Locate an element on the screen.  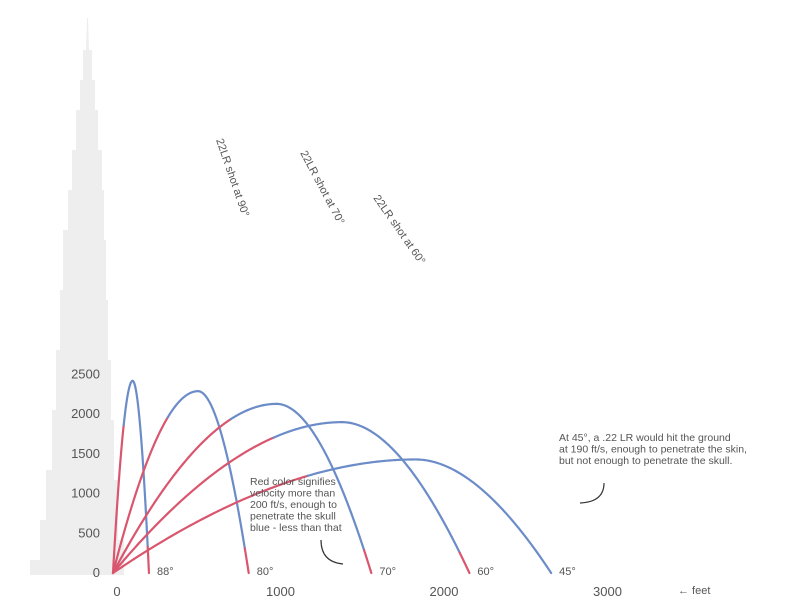
annotation-line: velocity more than is located at coordinates (292, 494).